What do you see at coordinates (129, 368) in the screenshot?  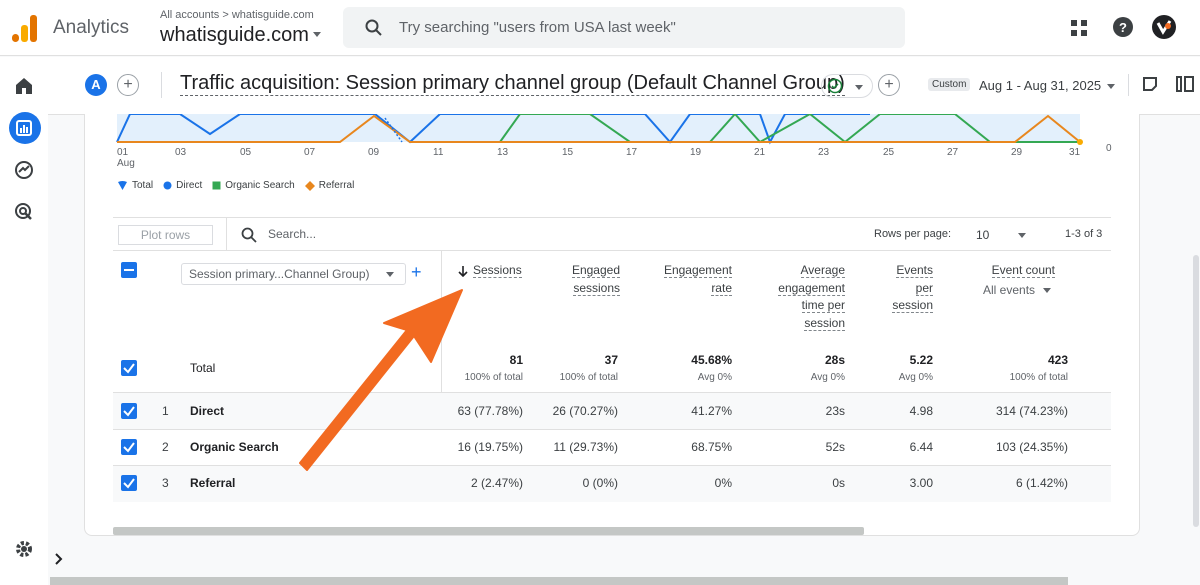 I see `total-row-checkbox` at bounding box center [129, 368].